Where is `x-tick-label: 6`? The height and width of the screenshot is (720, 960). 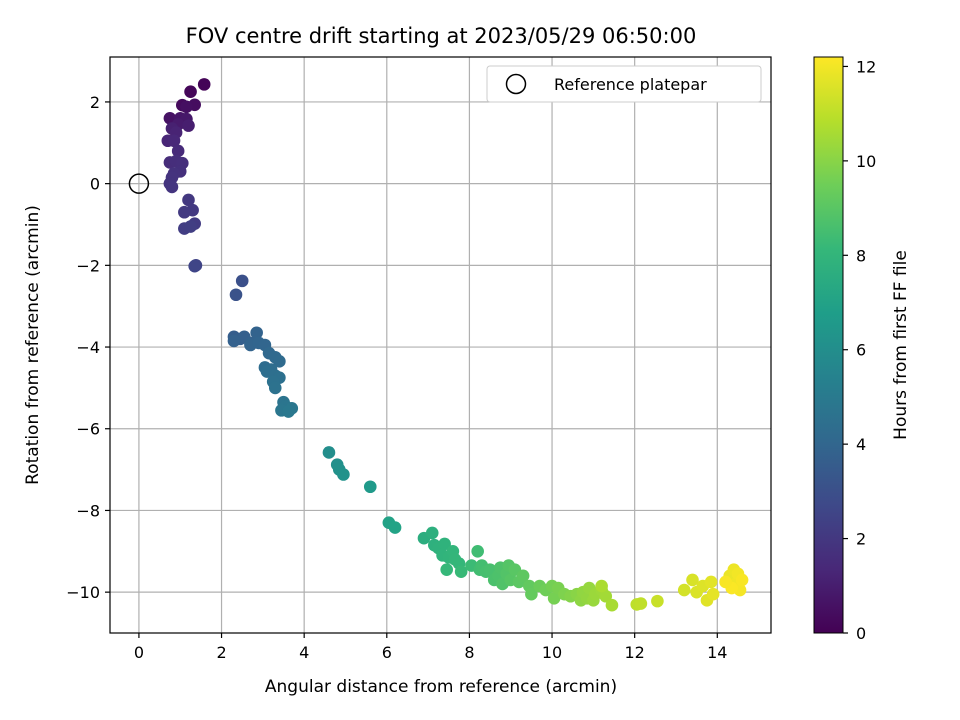 x-tick-label: 6 is located at coordinates (387, 652).